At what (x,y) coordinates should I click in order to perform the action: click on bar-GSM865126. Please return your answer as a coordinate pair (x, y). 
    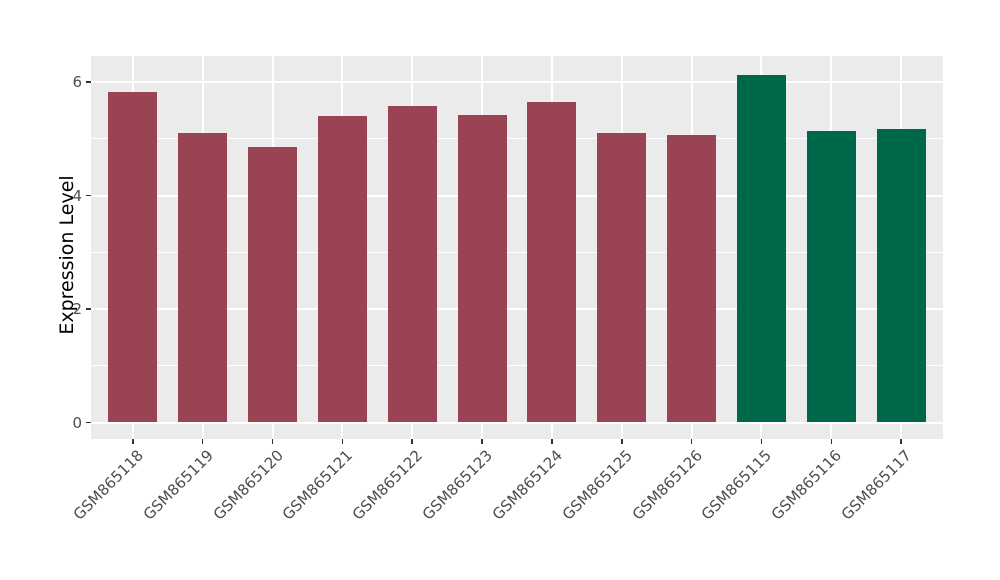
    Looking at the image, I should click on (692, 278).